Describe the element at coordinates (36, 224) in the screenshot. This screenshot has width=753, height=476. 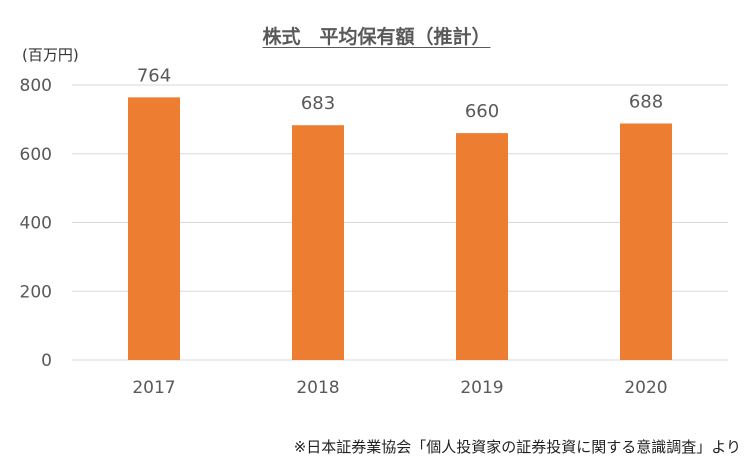
I see `y-tick-label: 400` at that location.